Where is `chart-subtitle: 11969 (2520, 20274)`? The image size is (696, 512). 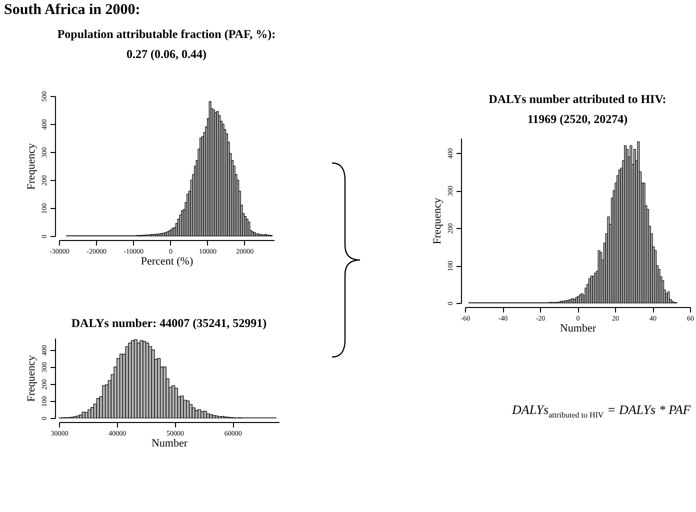 chart-subtitle: 11969 (2520, 20274) is located at coordinates (577, 119).